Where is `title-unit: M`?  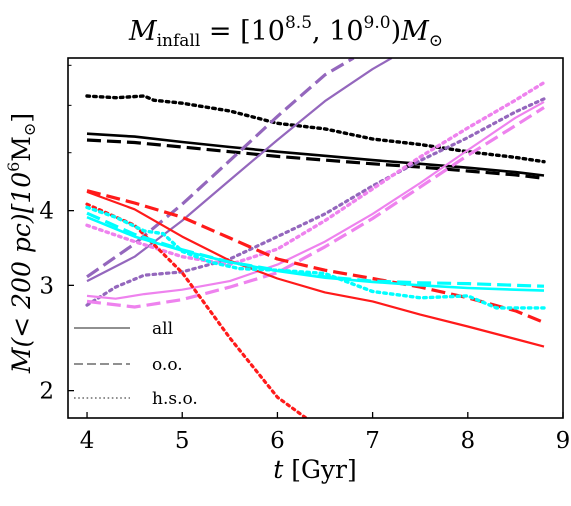 title-unit: M is located at coordinates (415, 31).